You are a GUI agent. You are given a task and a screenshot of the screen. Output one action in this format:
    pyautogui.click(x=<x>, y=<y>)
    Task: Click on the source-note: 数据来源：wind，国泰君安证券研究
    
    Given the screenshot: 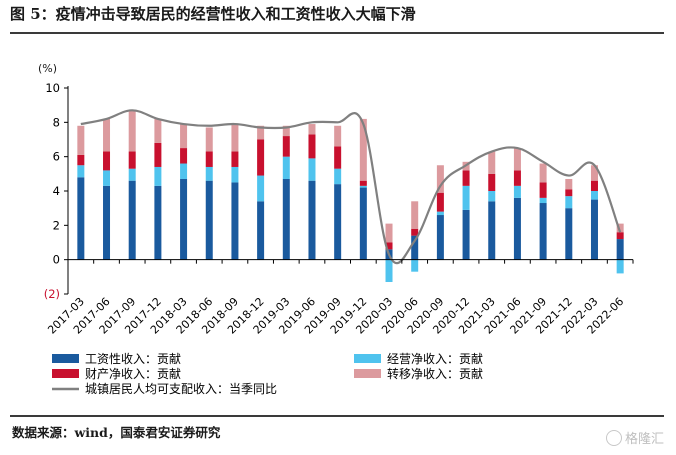 What is the action you would take?
    pyautogui.click(x=116, y=432)
    